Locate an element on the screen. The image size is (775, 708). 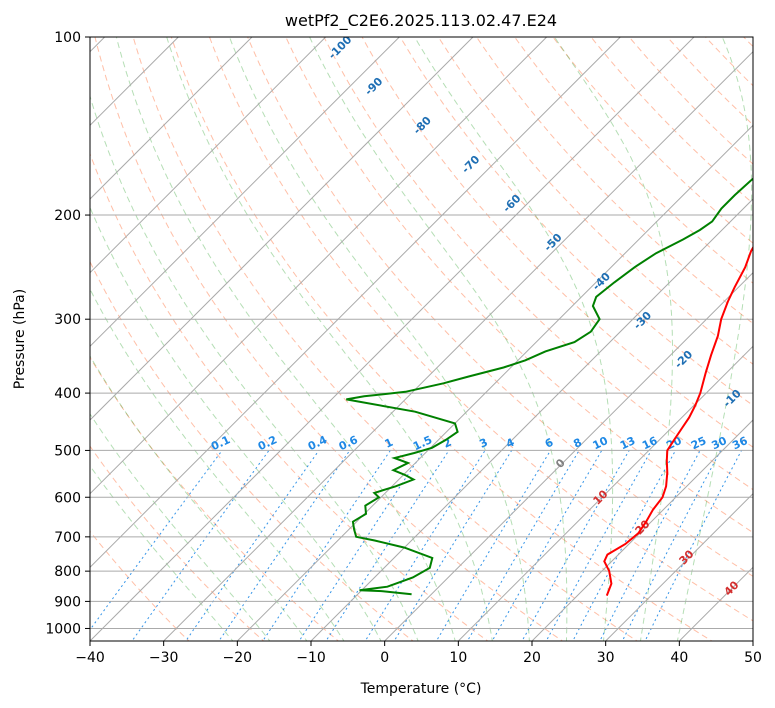
y-axis-ticks: 100 200 300 400 500 600 700 800 900 1000 is located at coordinates (67, 333).